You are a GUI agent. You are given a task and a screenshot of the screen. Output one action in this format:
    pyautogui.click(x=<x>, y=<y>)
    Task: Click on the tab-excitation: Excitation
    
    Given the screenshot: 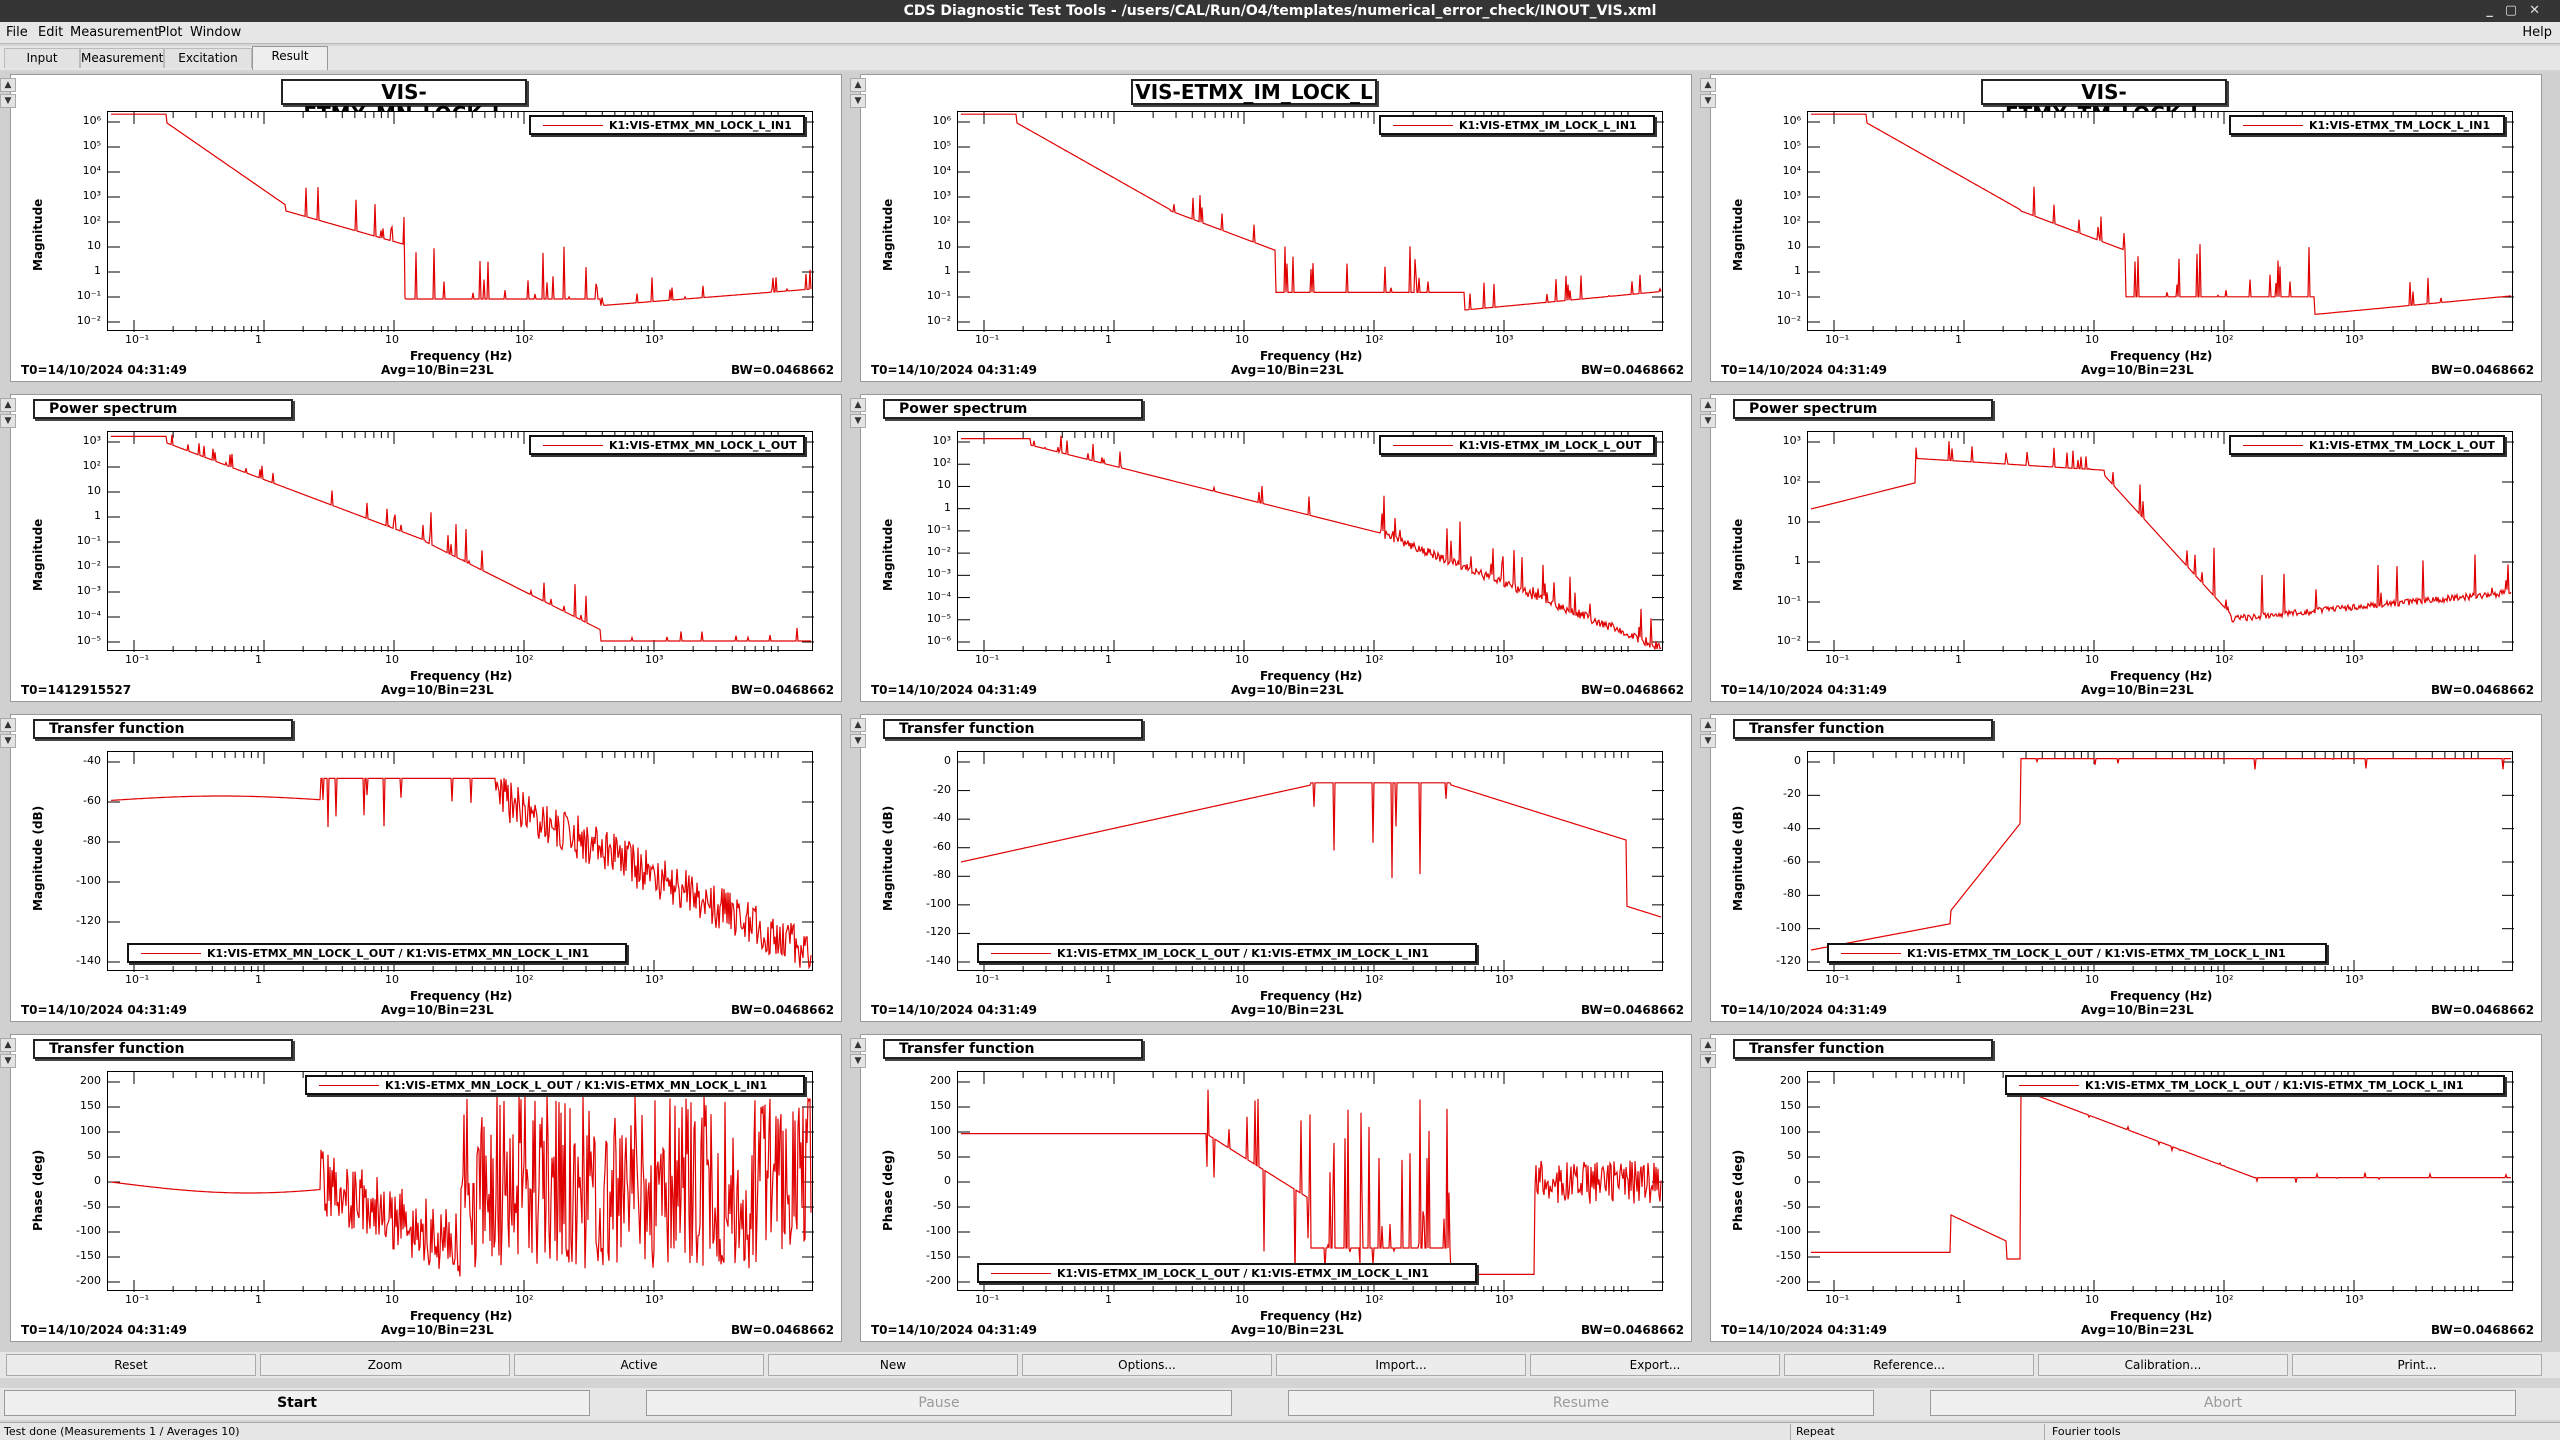 What is the action you would take?
    pyautogui.click(x=208, y=58)
    